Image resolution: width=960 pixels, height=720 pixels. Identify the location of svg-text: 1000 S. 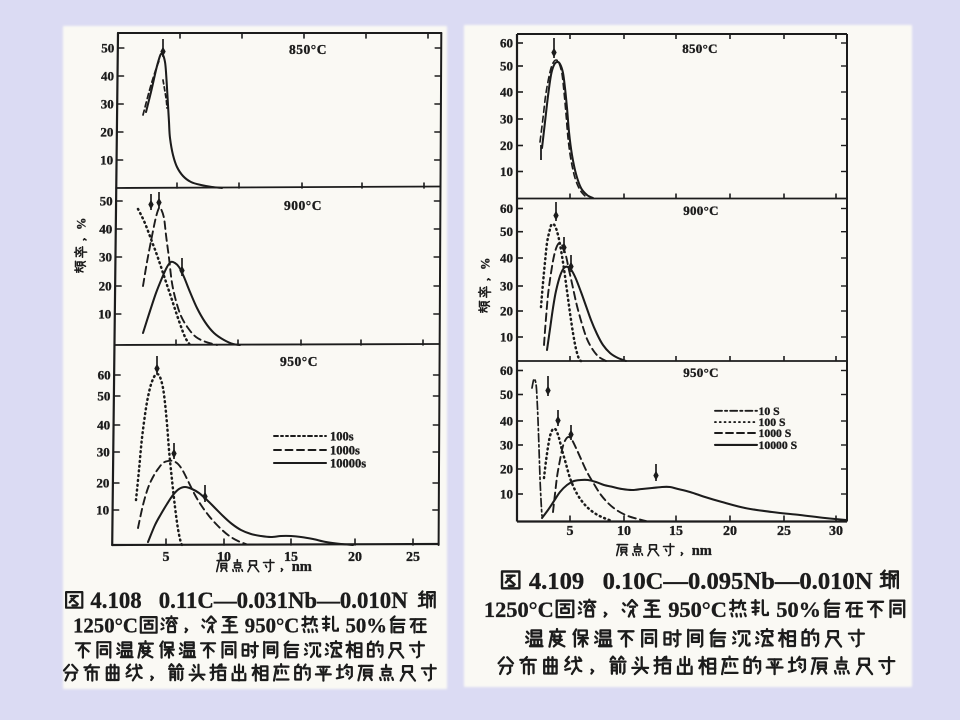
(775, 433).